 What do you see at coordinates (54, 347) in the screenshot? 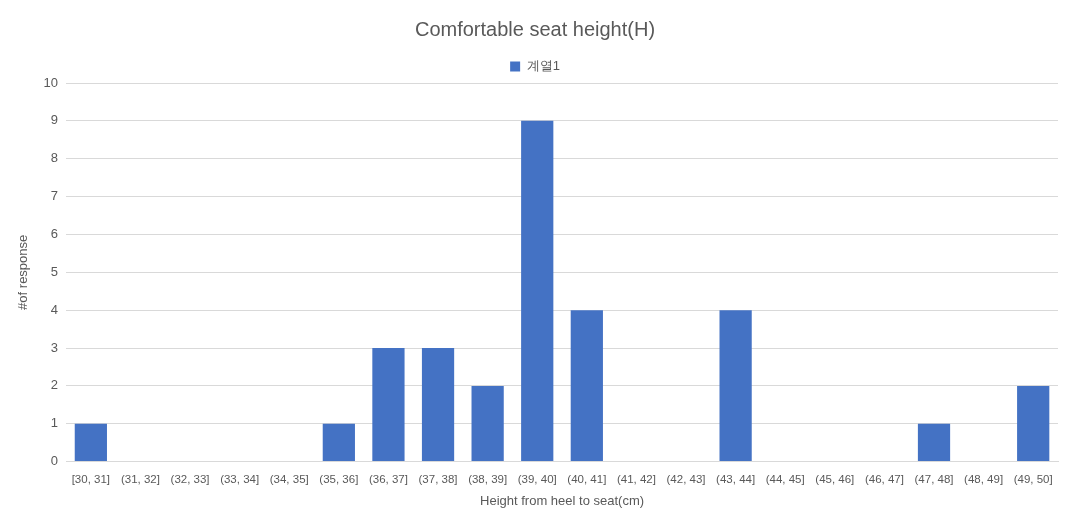
I see `y-tick-label: 3` at bounding box center [54, 347].